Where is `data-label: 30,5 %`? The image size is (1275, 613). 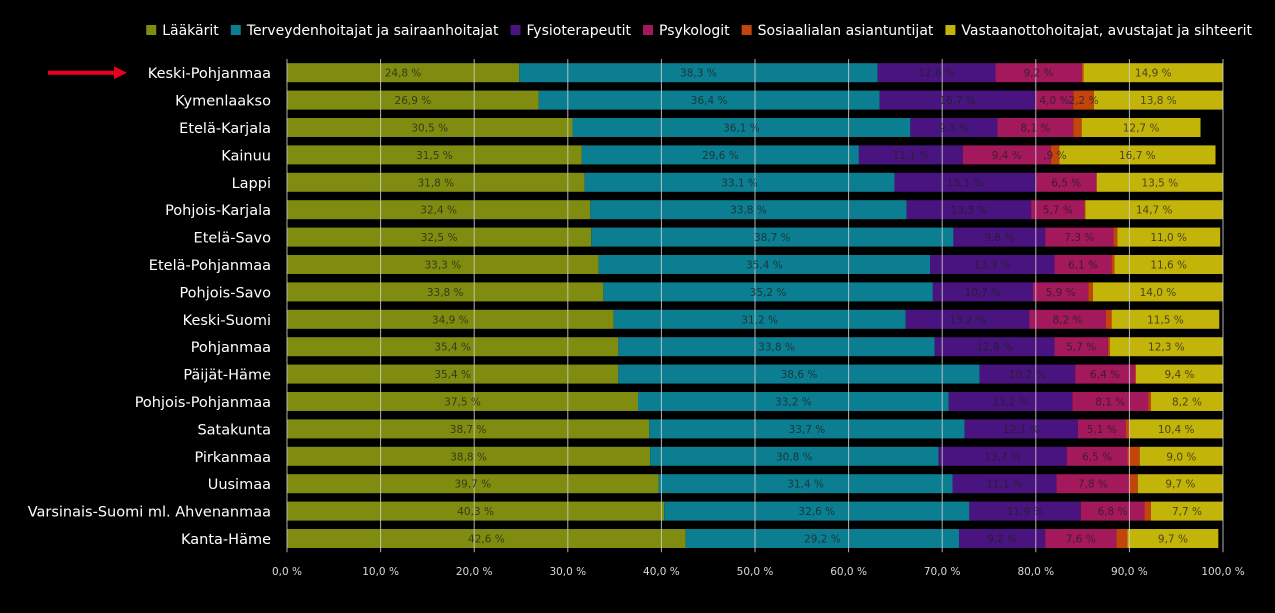
data-label: 30,5 % is located at coordinates (429, 129).